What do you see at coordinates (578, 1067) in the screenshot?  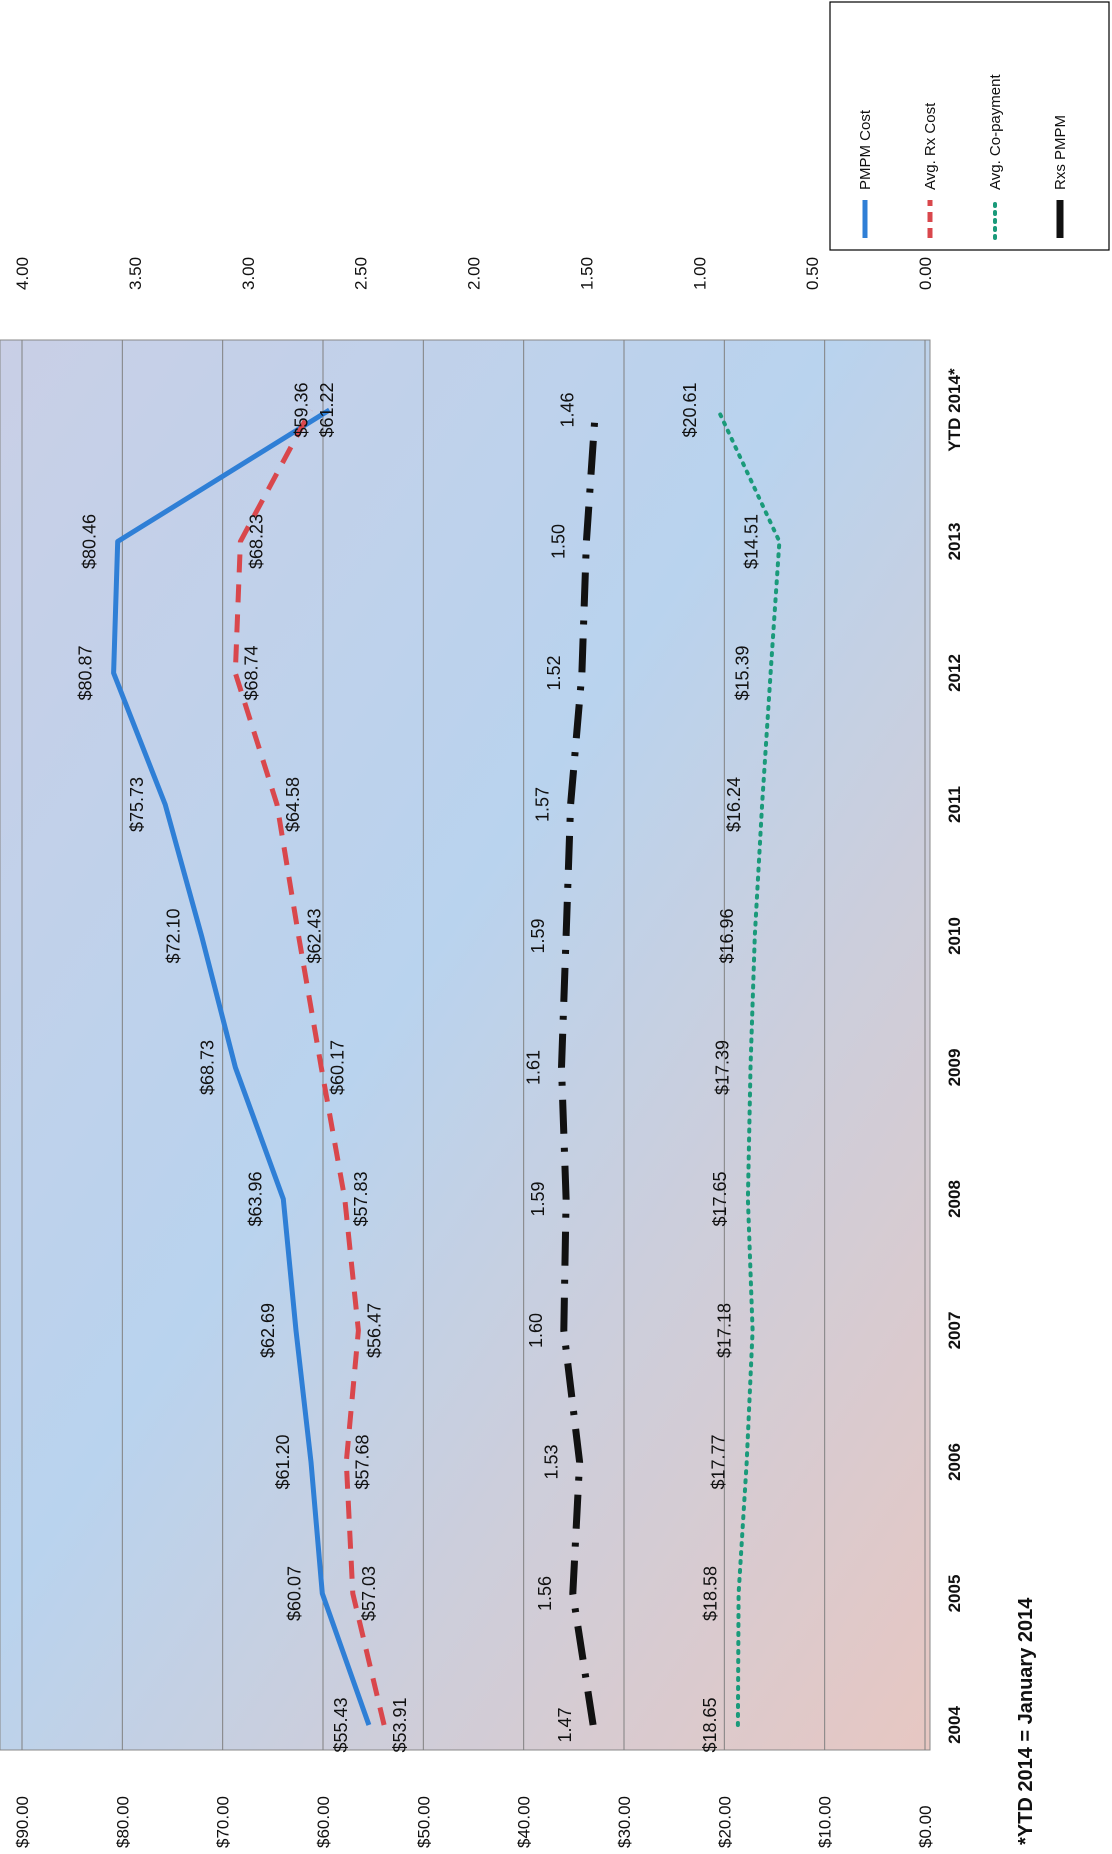 I see `series-line-rxs-pmpm` at bounding box center [578, 1067].